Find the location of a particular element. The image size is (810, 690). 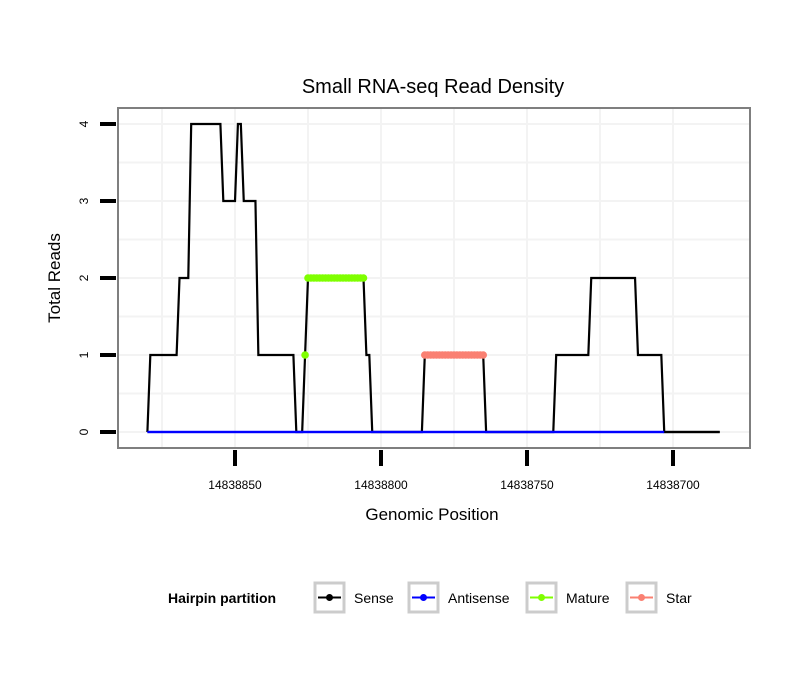

y-axis: 0 1 2 3 4 is located at coordinates (96, 277).